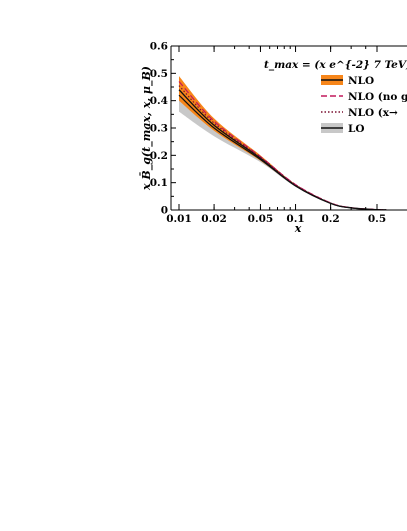 This screenshot has height=531, width=407. I want to click on legend-label: NLO, so click(361, 81).